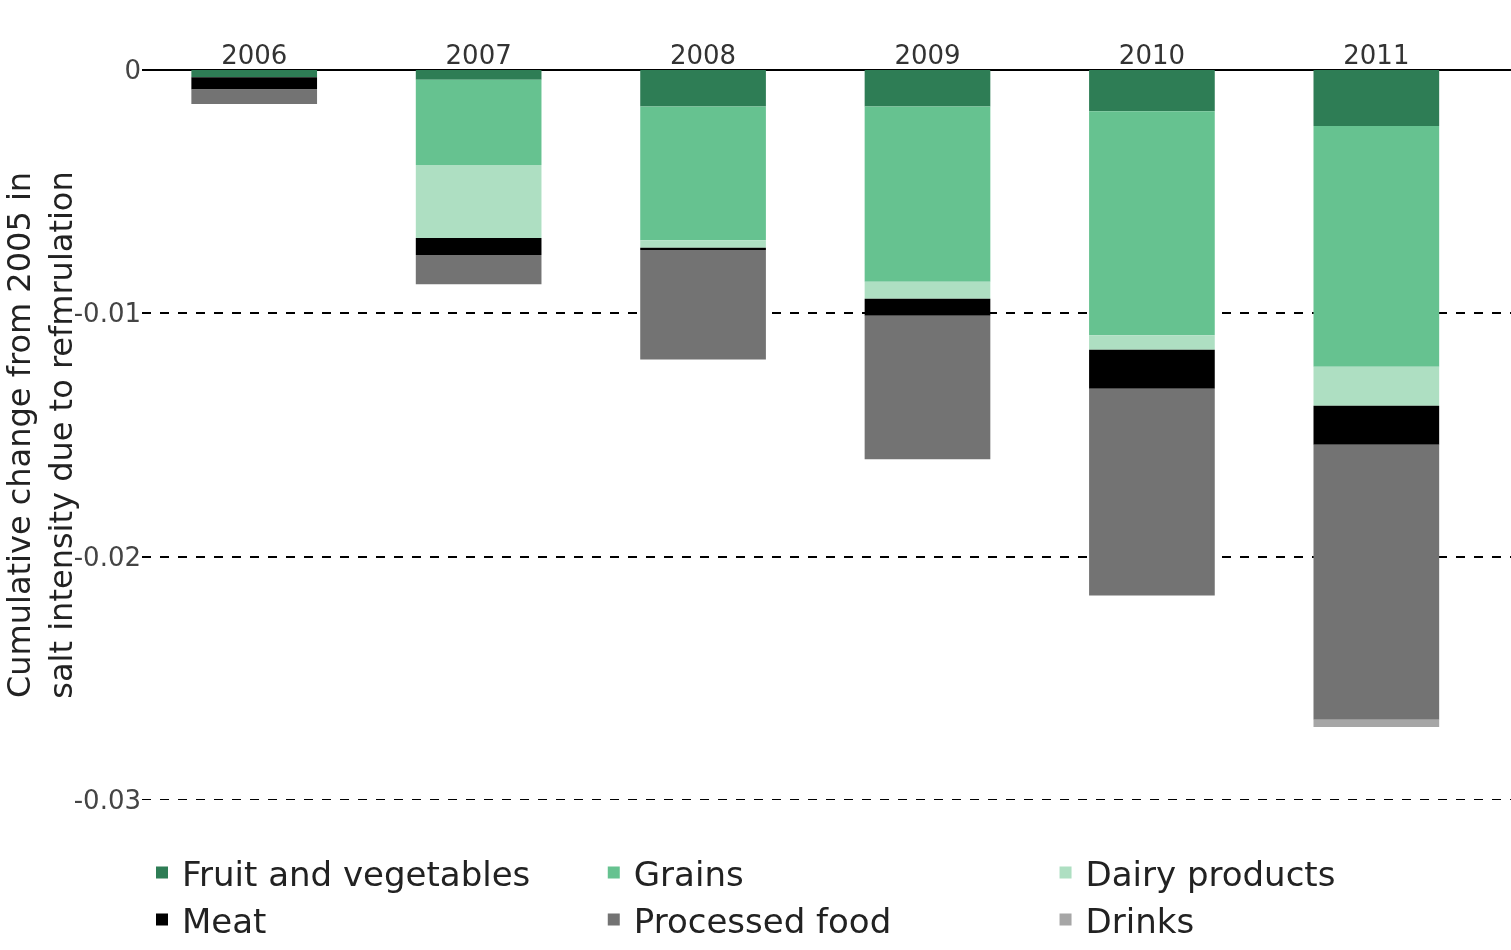  What do you see at coordinates (224, 920) in the screenshot?
I see `legend-label: Meat` at bounding box center [224, 920].